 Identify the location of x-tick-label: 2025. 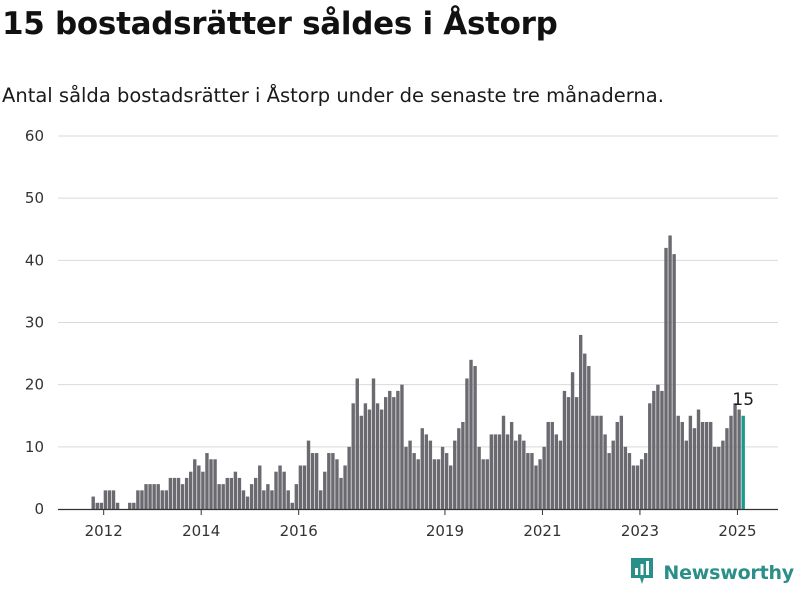
(737, 531).